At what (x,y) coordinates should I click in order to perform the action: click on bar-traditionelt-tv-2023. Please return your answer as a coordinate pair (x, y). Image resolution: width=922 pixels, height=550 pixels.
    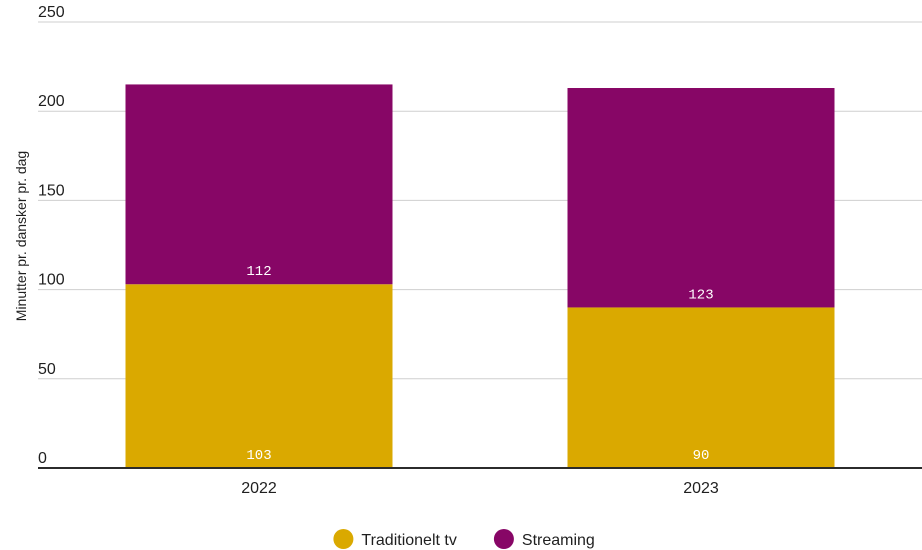
    Looking at the image, I should click on (701, 387).